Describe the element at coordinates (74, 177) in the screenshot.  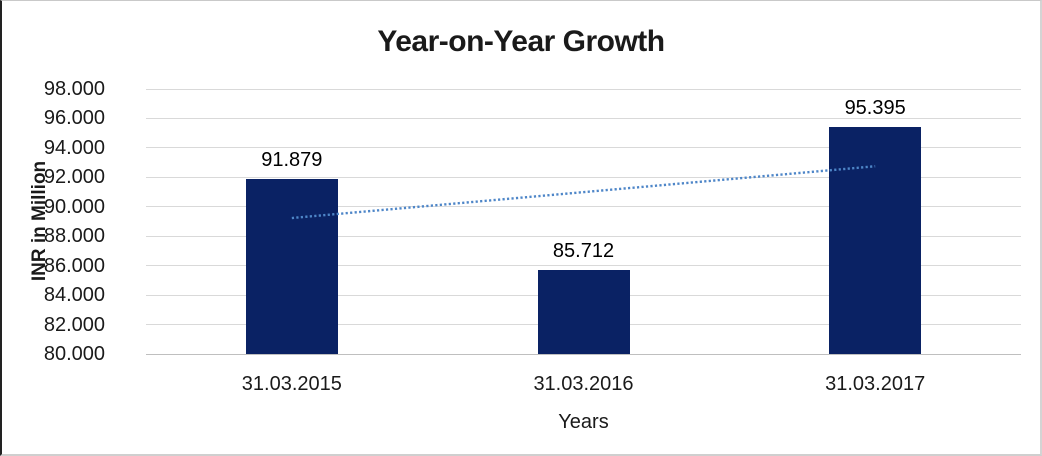
I see `y-tick-label: 92.000` at that location.